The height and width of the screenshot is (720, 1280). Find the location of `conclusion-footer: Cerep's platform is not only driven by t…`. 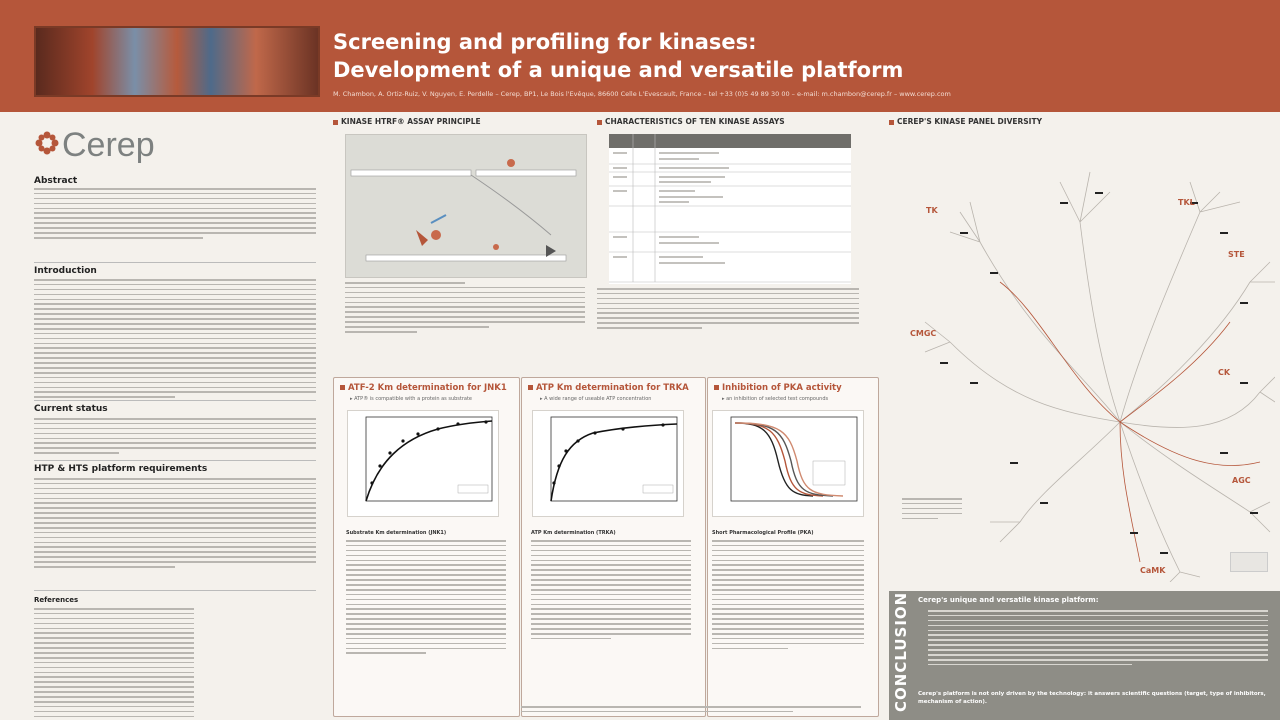

conclusion-footer: Cerep's platform is not only driven by t… is located at coordinates (1092, 698).